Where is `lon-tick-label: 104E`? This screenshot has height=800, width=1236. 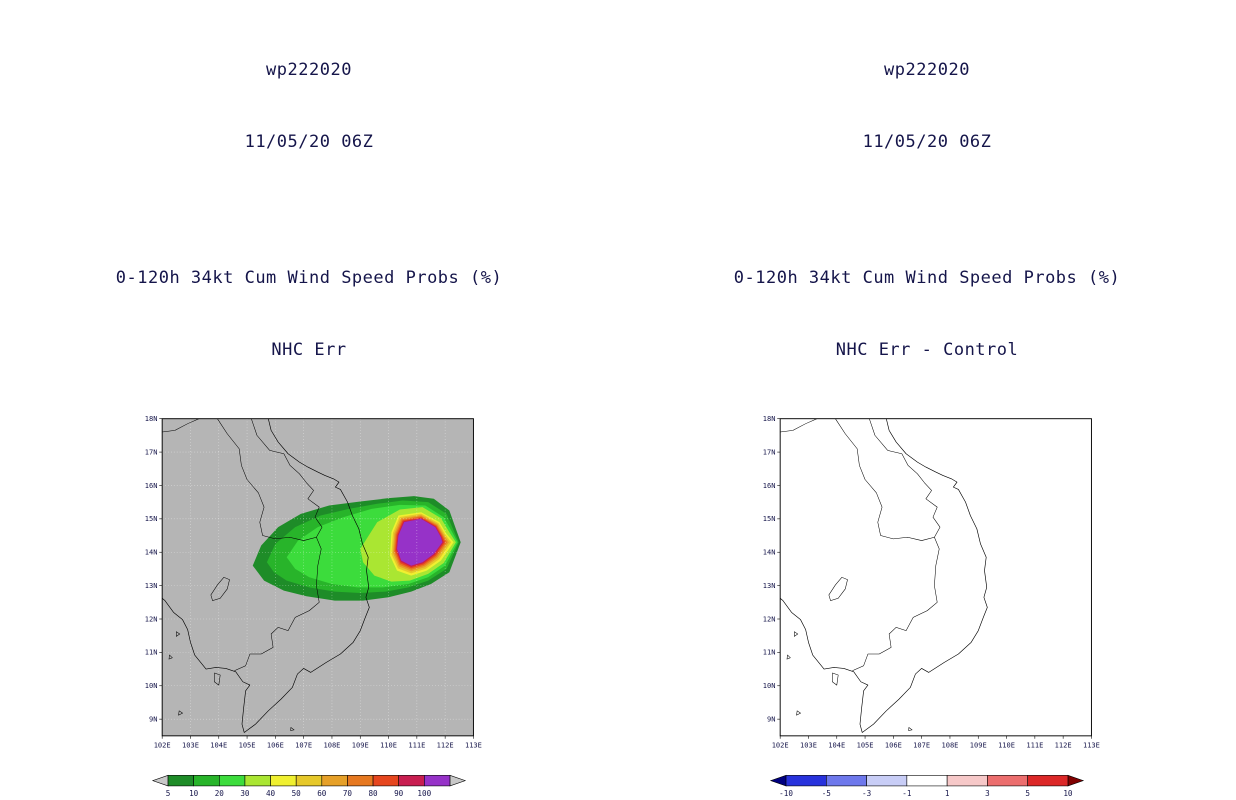
lon-tick-label: 104E is located at coordinates (836, 745).